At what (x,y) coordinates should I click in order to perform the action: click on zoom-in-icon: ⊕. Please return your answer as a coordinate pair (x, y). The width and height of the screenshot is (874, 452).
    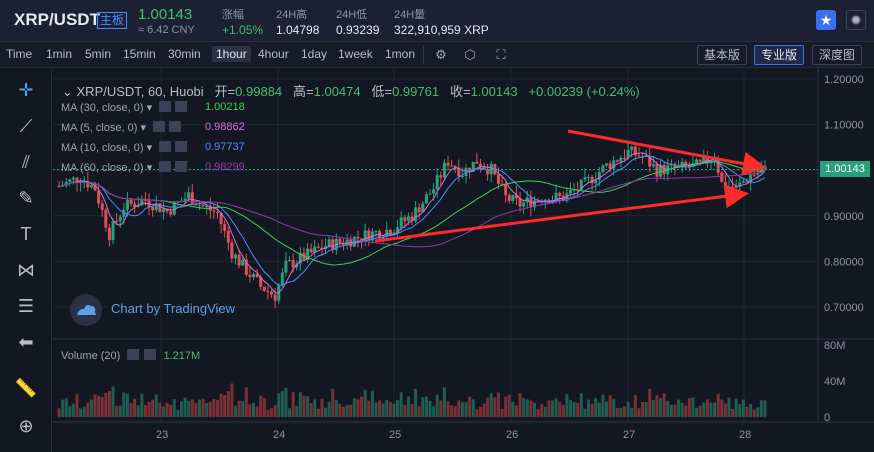
    Looking at the image, I should click on (26, 426).